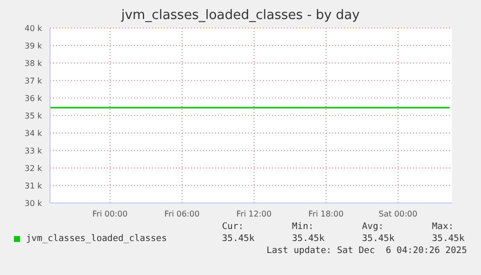 The image size is (481, 275). Describe the element at coordinates (33, 133) in the screenshot. I see `y-tick-label: 34 k` at that location.